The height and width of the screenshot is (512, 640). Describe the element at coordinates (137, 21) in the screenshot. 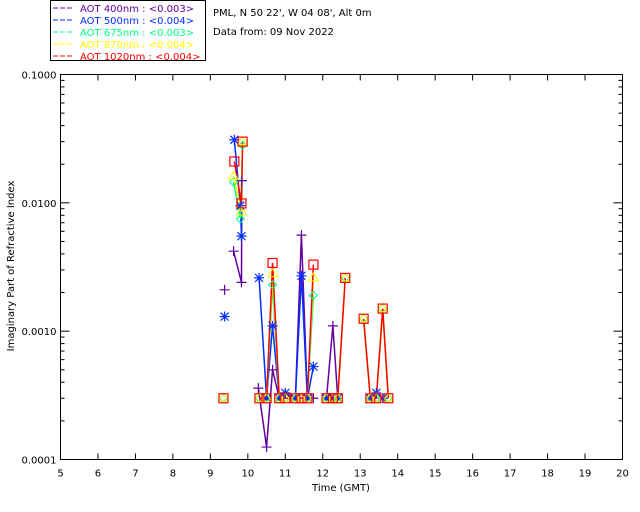

I see `legend-label: AOT 500nm : <0.004>` at that location.